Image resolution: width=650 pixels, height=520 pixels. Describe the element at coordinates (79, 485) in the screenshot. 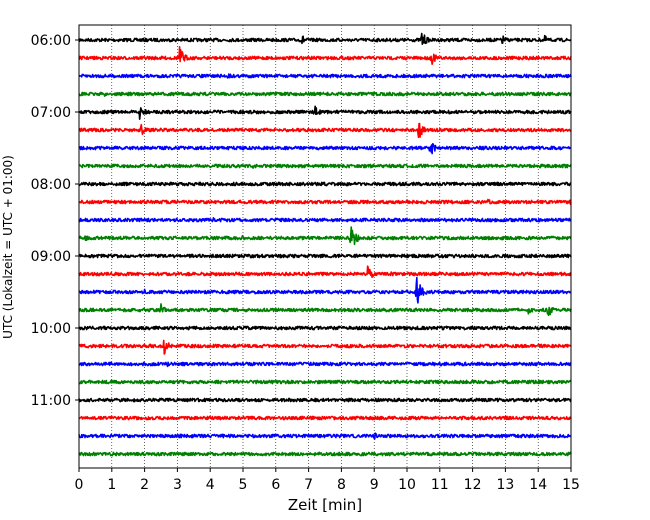

I see `x-tick-label-0: 0` at that location.